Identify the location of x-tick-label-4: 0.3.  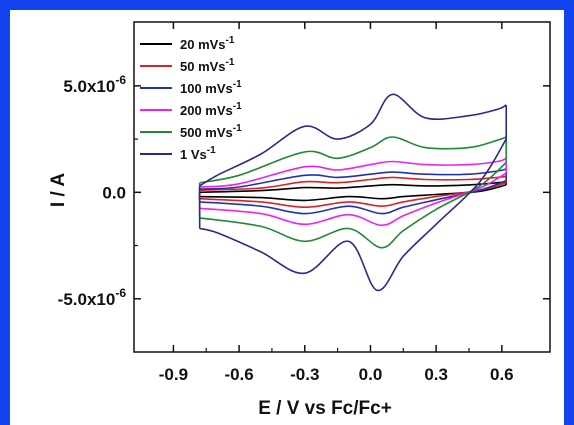
(436, 374).